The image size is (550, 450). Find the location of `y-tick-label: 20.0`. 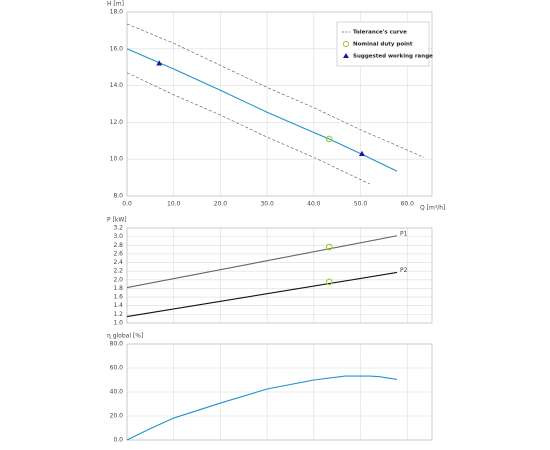

y-tick-label: 20.0 is located at coordinates (117, 416).